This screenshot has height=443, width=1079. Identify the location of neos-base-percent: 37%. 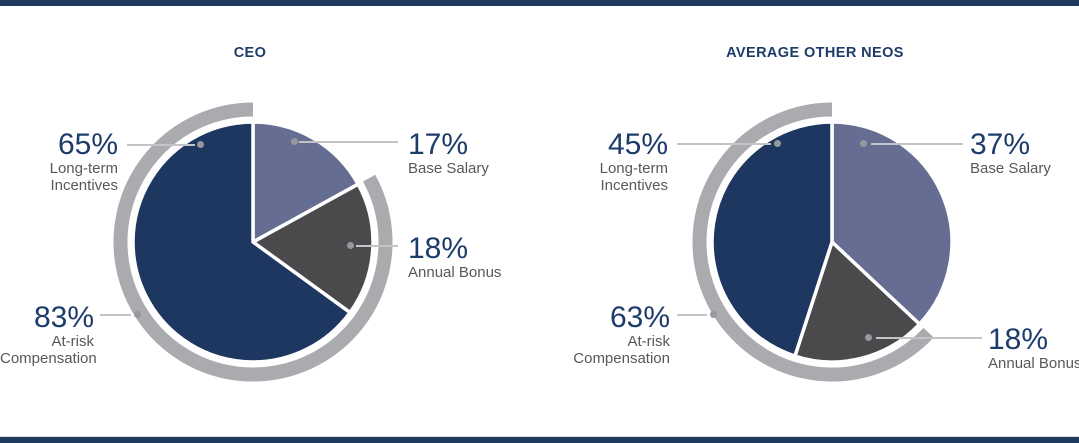
(1000, 144).